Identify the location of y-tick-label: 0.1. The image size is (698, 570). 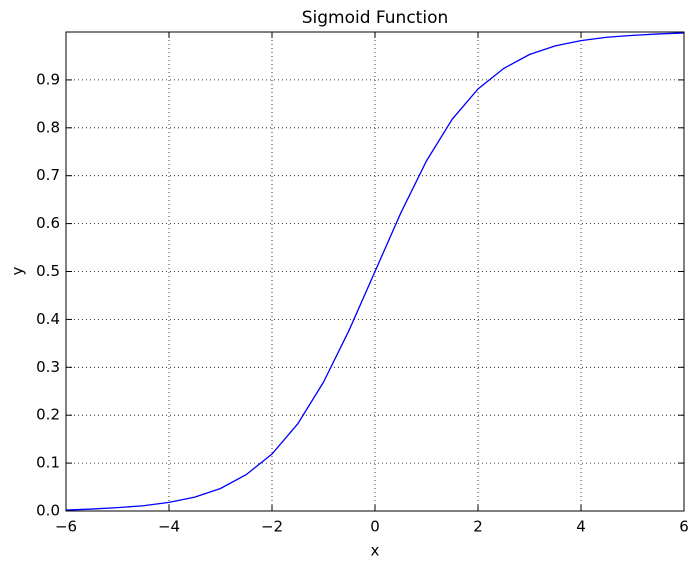
(48, 463).